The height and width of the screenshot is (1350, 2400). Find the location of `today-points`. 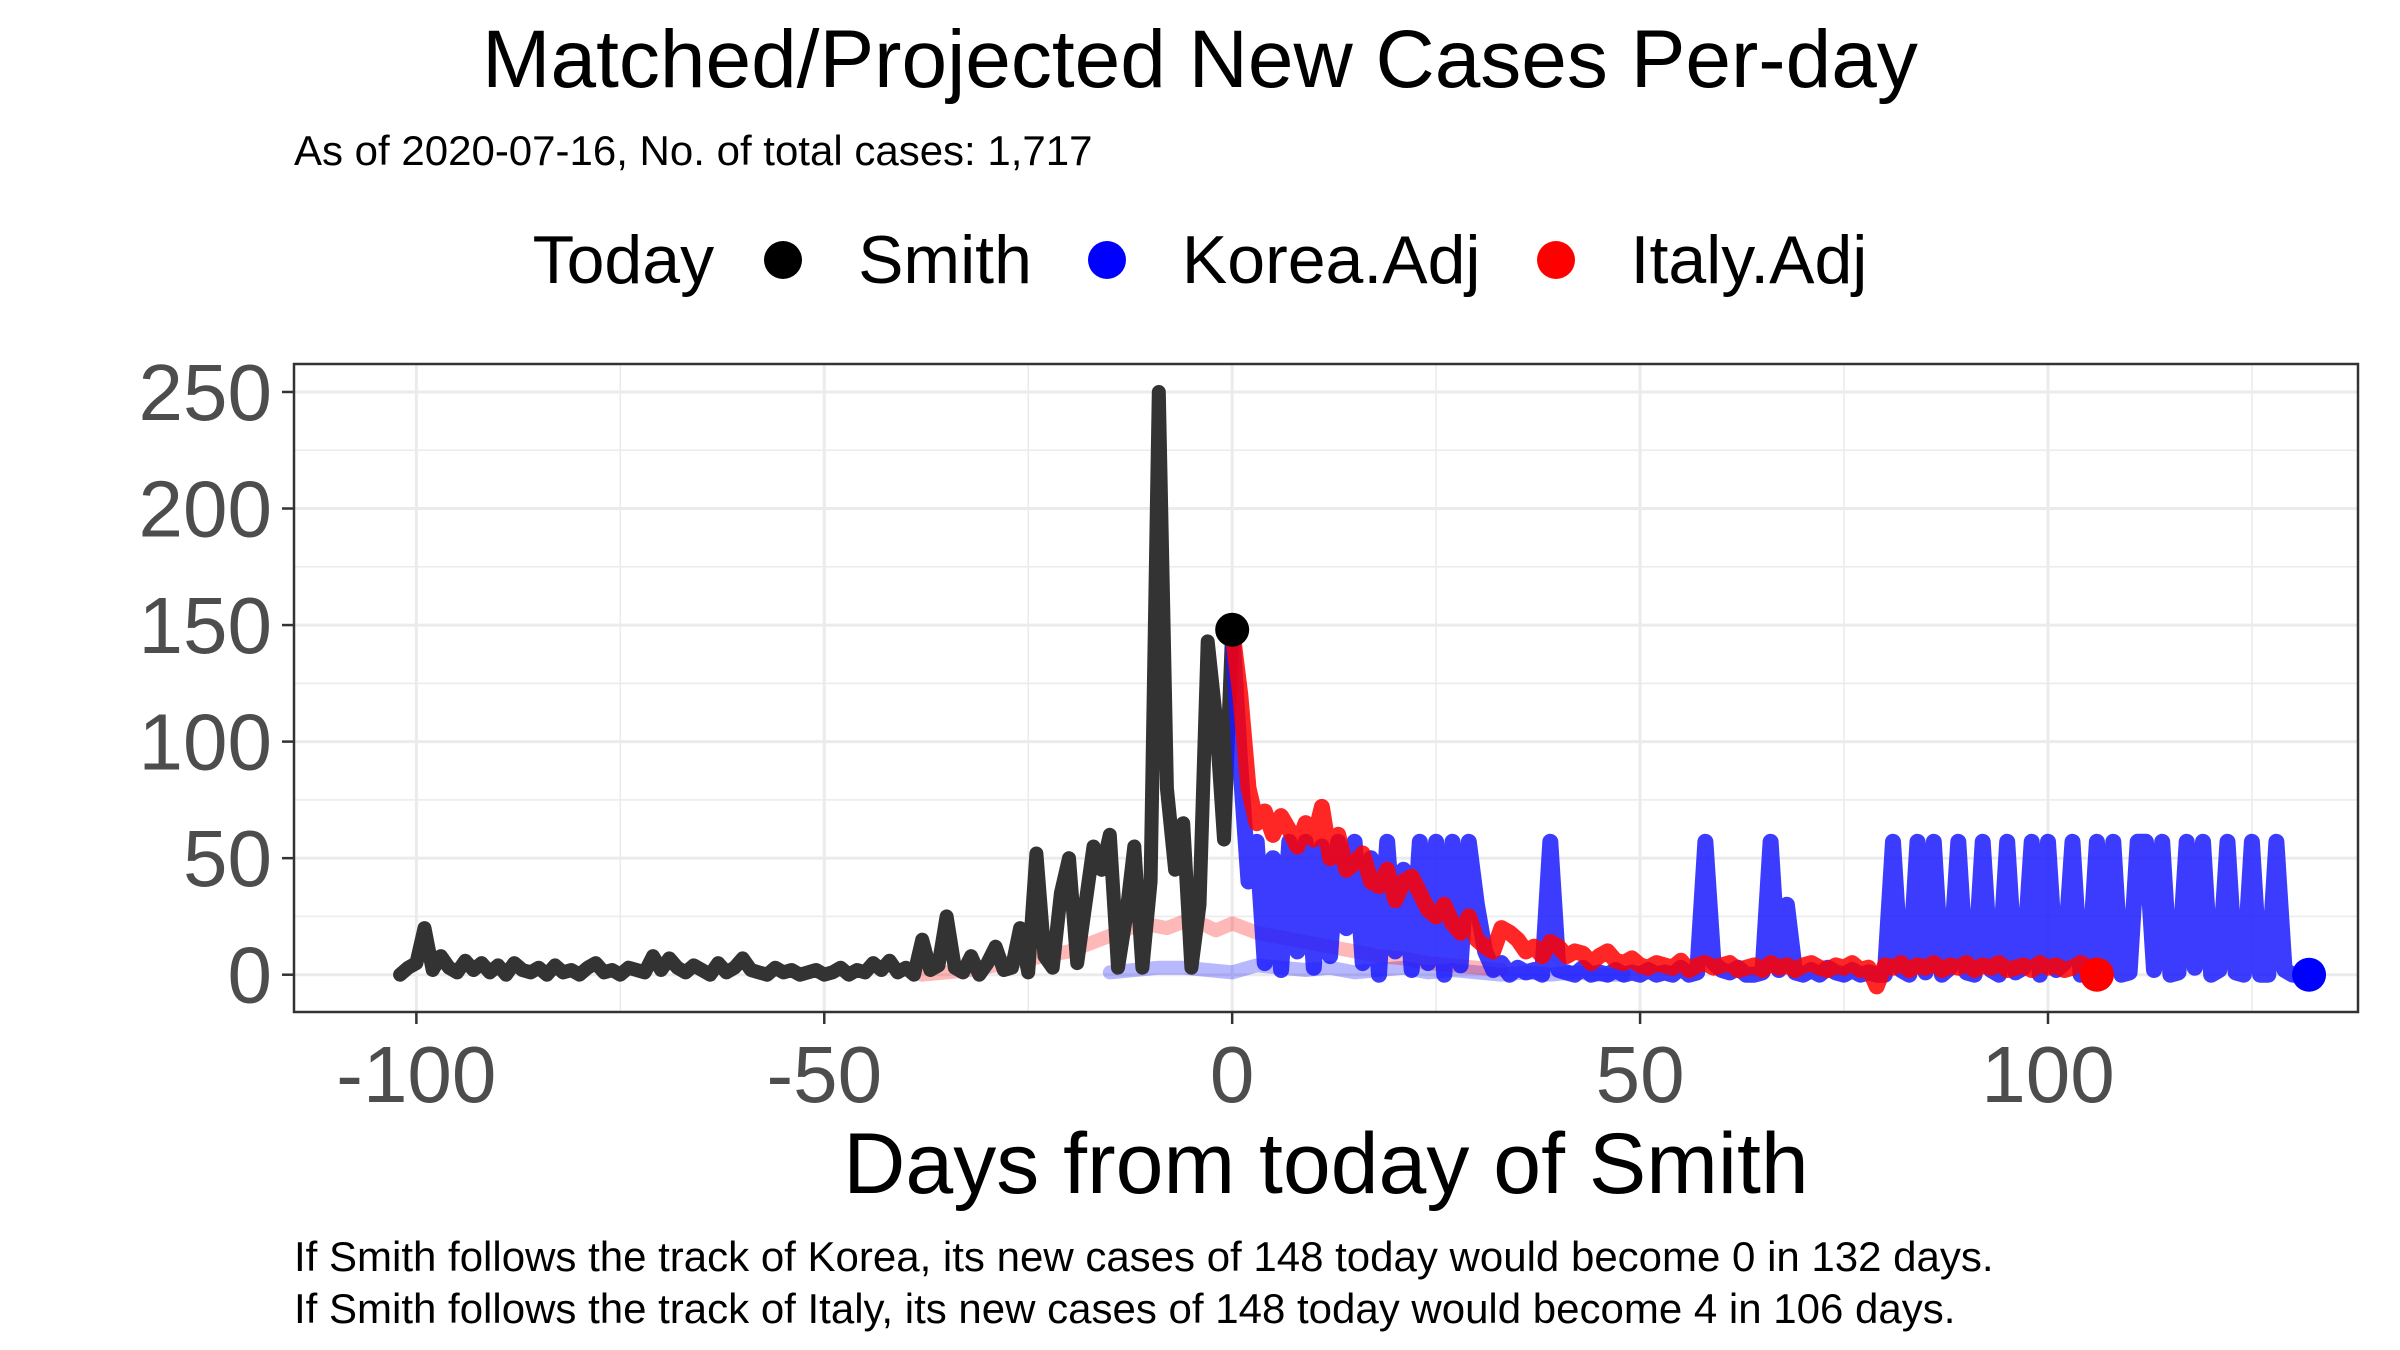

today-points is located at coordinates (1771, 802).